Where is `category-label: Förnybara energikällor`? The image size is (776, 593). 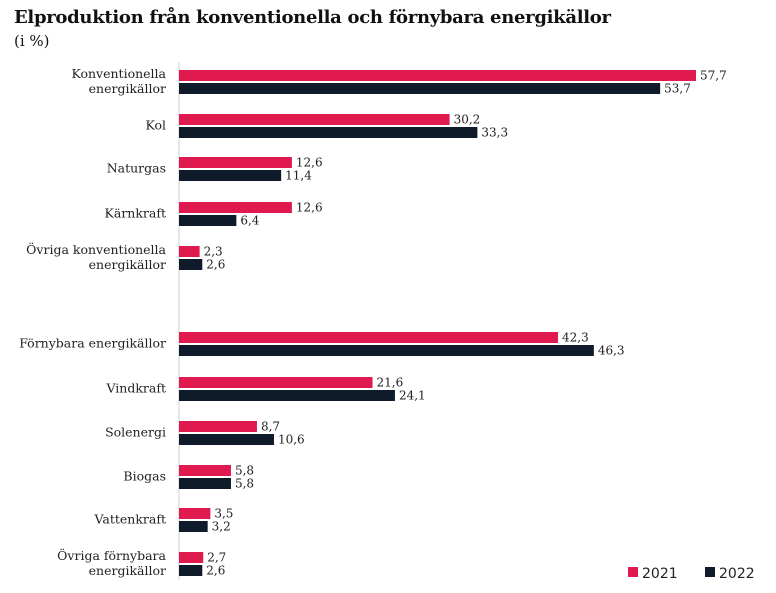
category-label: Förnybara energikällor is located at coordinates (92, 343).